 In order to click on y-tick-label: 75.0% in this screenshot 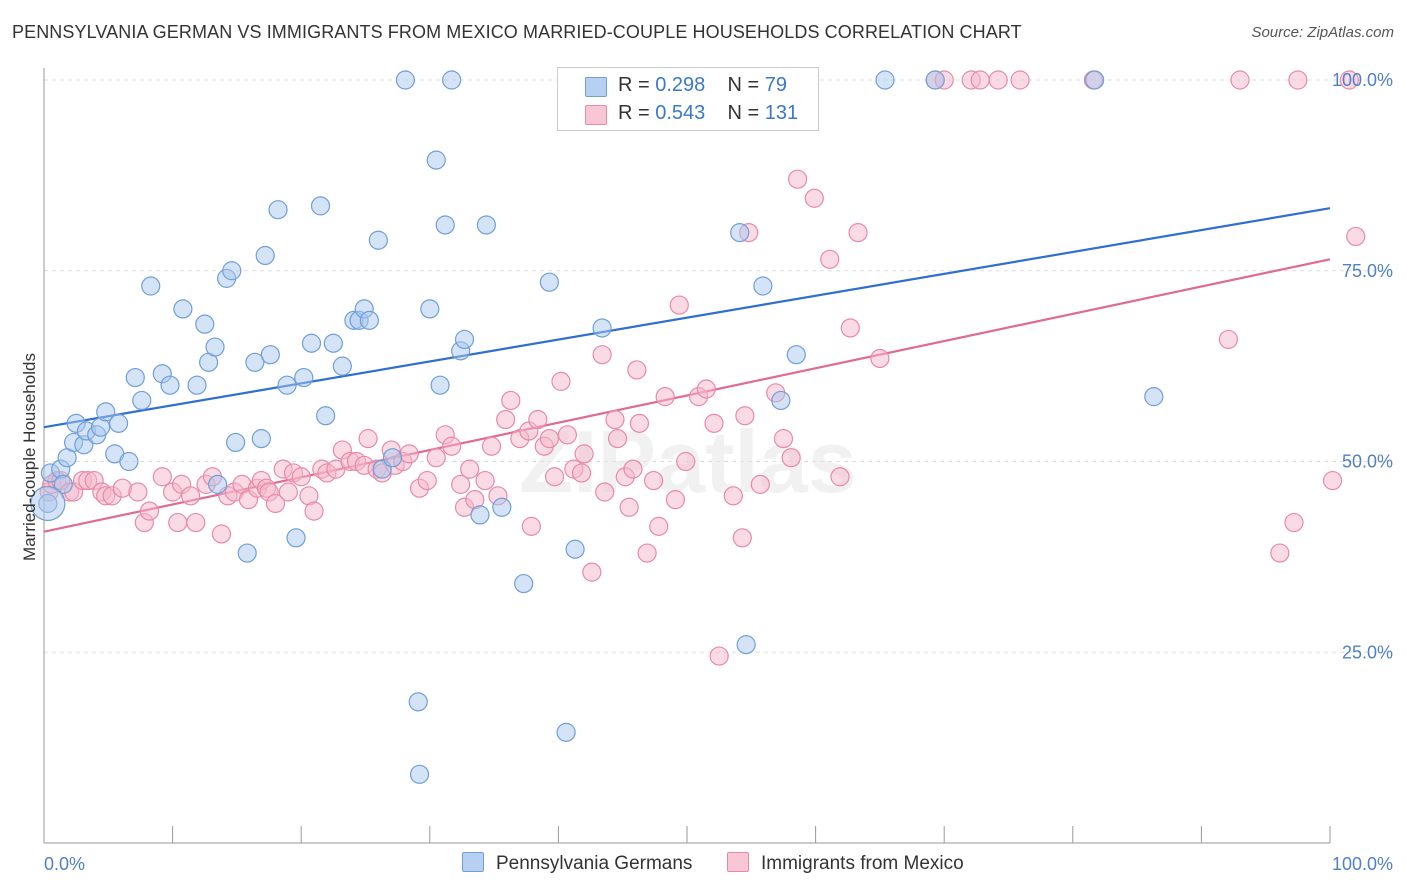, I will do `click(1367, 271)`.